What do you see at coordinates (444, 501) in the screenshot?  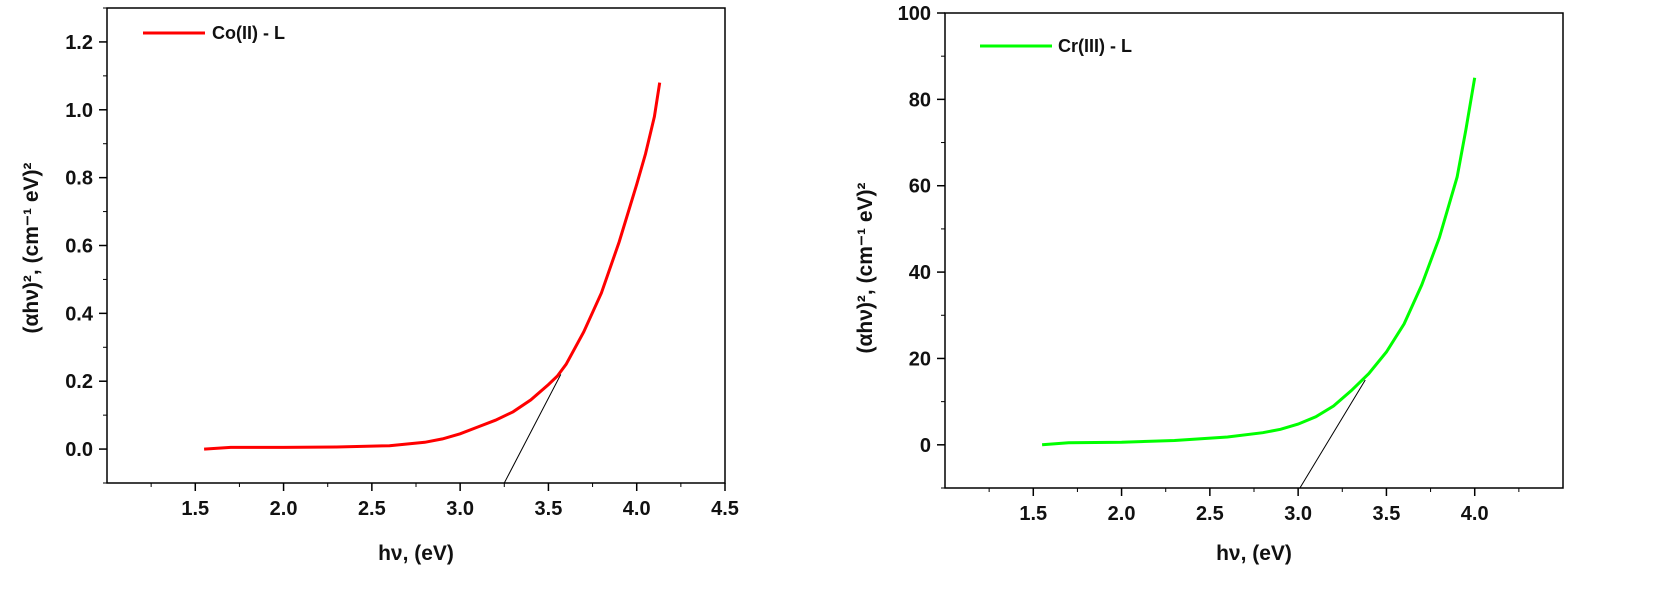 I see `x-axis-ticks: 1.5 2.0 2.5 3.0 3.5 4.0 4.5` at bounding box center [444, 501].